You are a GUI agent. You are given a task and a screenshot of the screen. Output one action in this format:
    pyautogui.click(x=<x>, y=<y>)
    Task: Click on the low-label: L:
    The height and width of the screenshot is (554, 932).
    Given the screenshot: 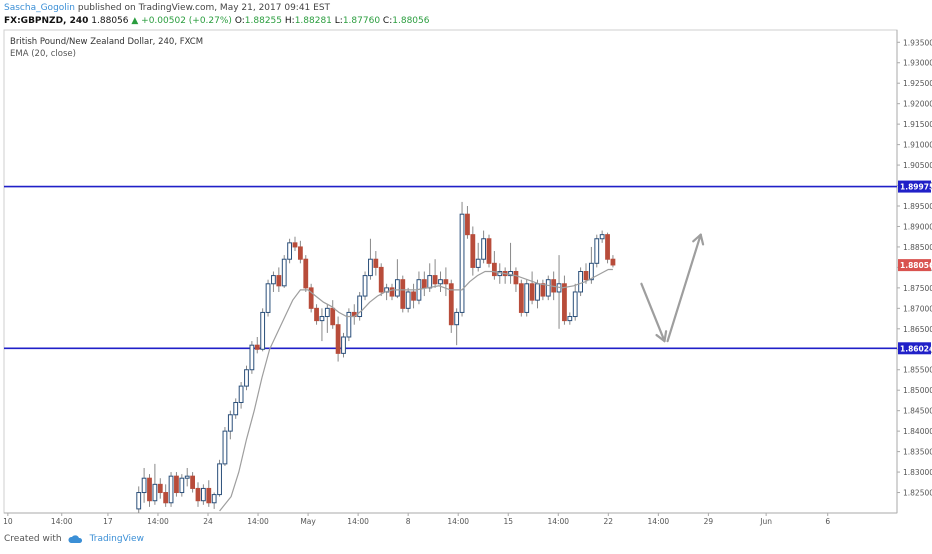 What is the action you would take?
    pyautogui.click(x=338, y=21)
    